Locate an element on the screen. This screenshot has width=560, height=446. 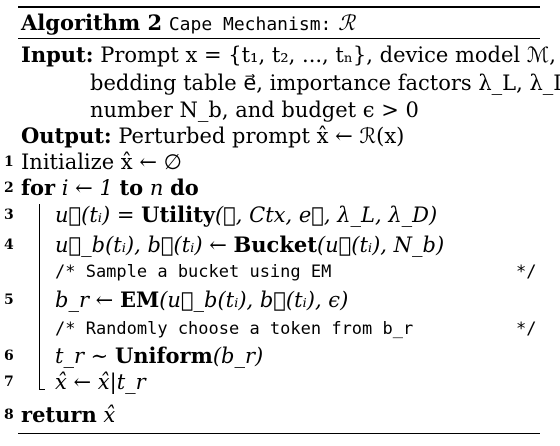
code-text: x̂ is located at coordinates (106, 415).